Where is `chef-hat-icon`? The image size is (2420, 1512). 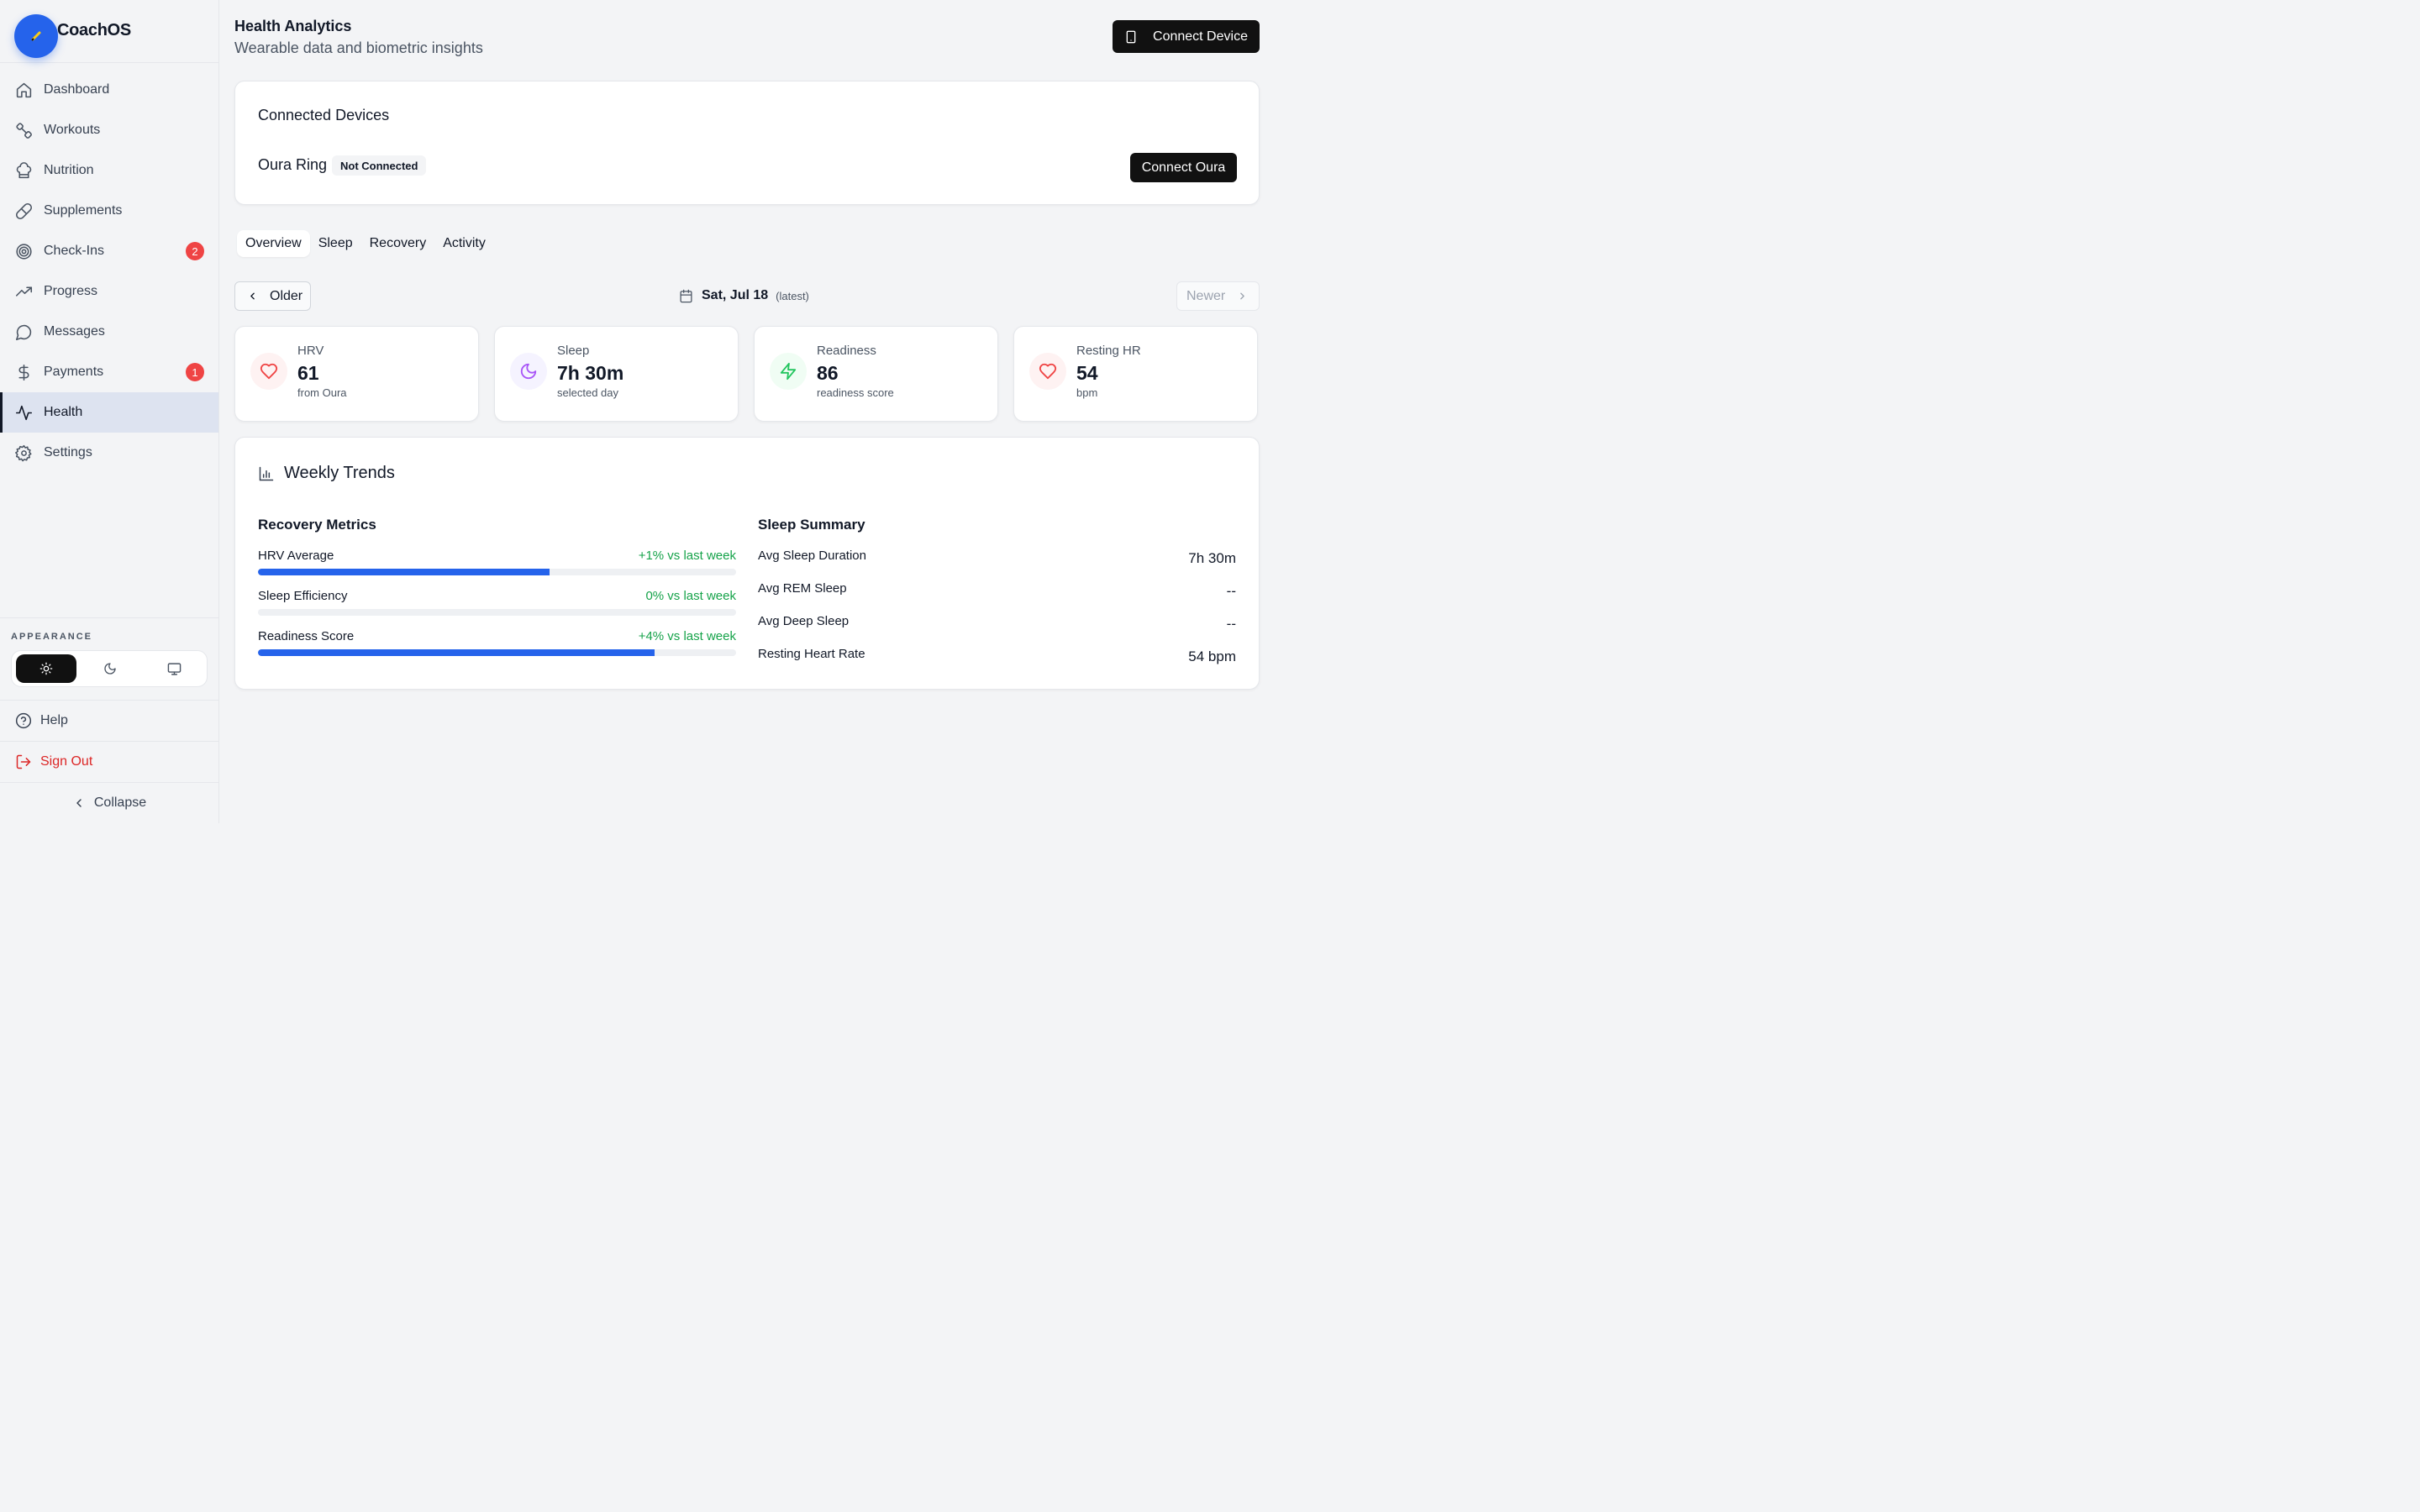
chef-hat-icon is located at coordinates (24, 169).